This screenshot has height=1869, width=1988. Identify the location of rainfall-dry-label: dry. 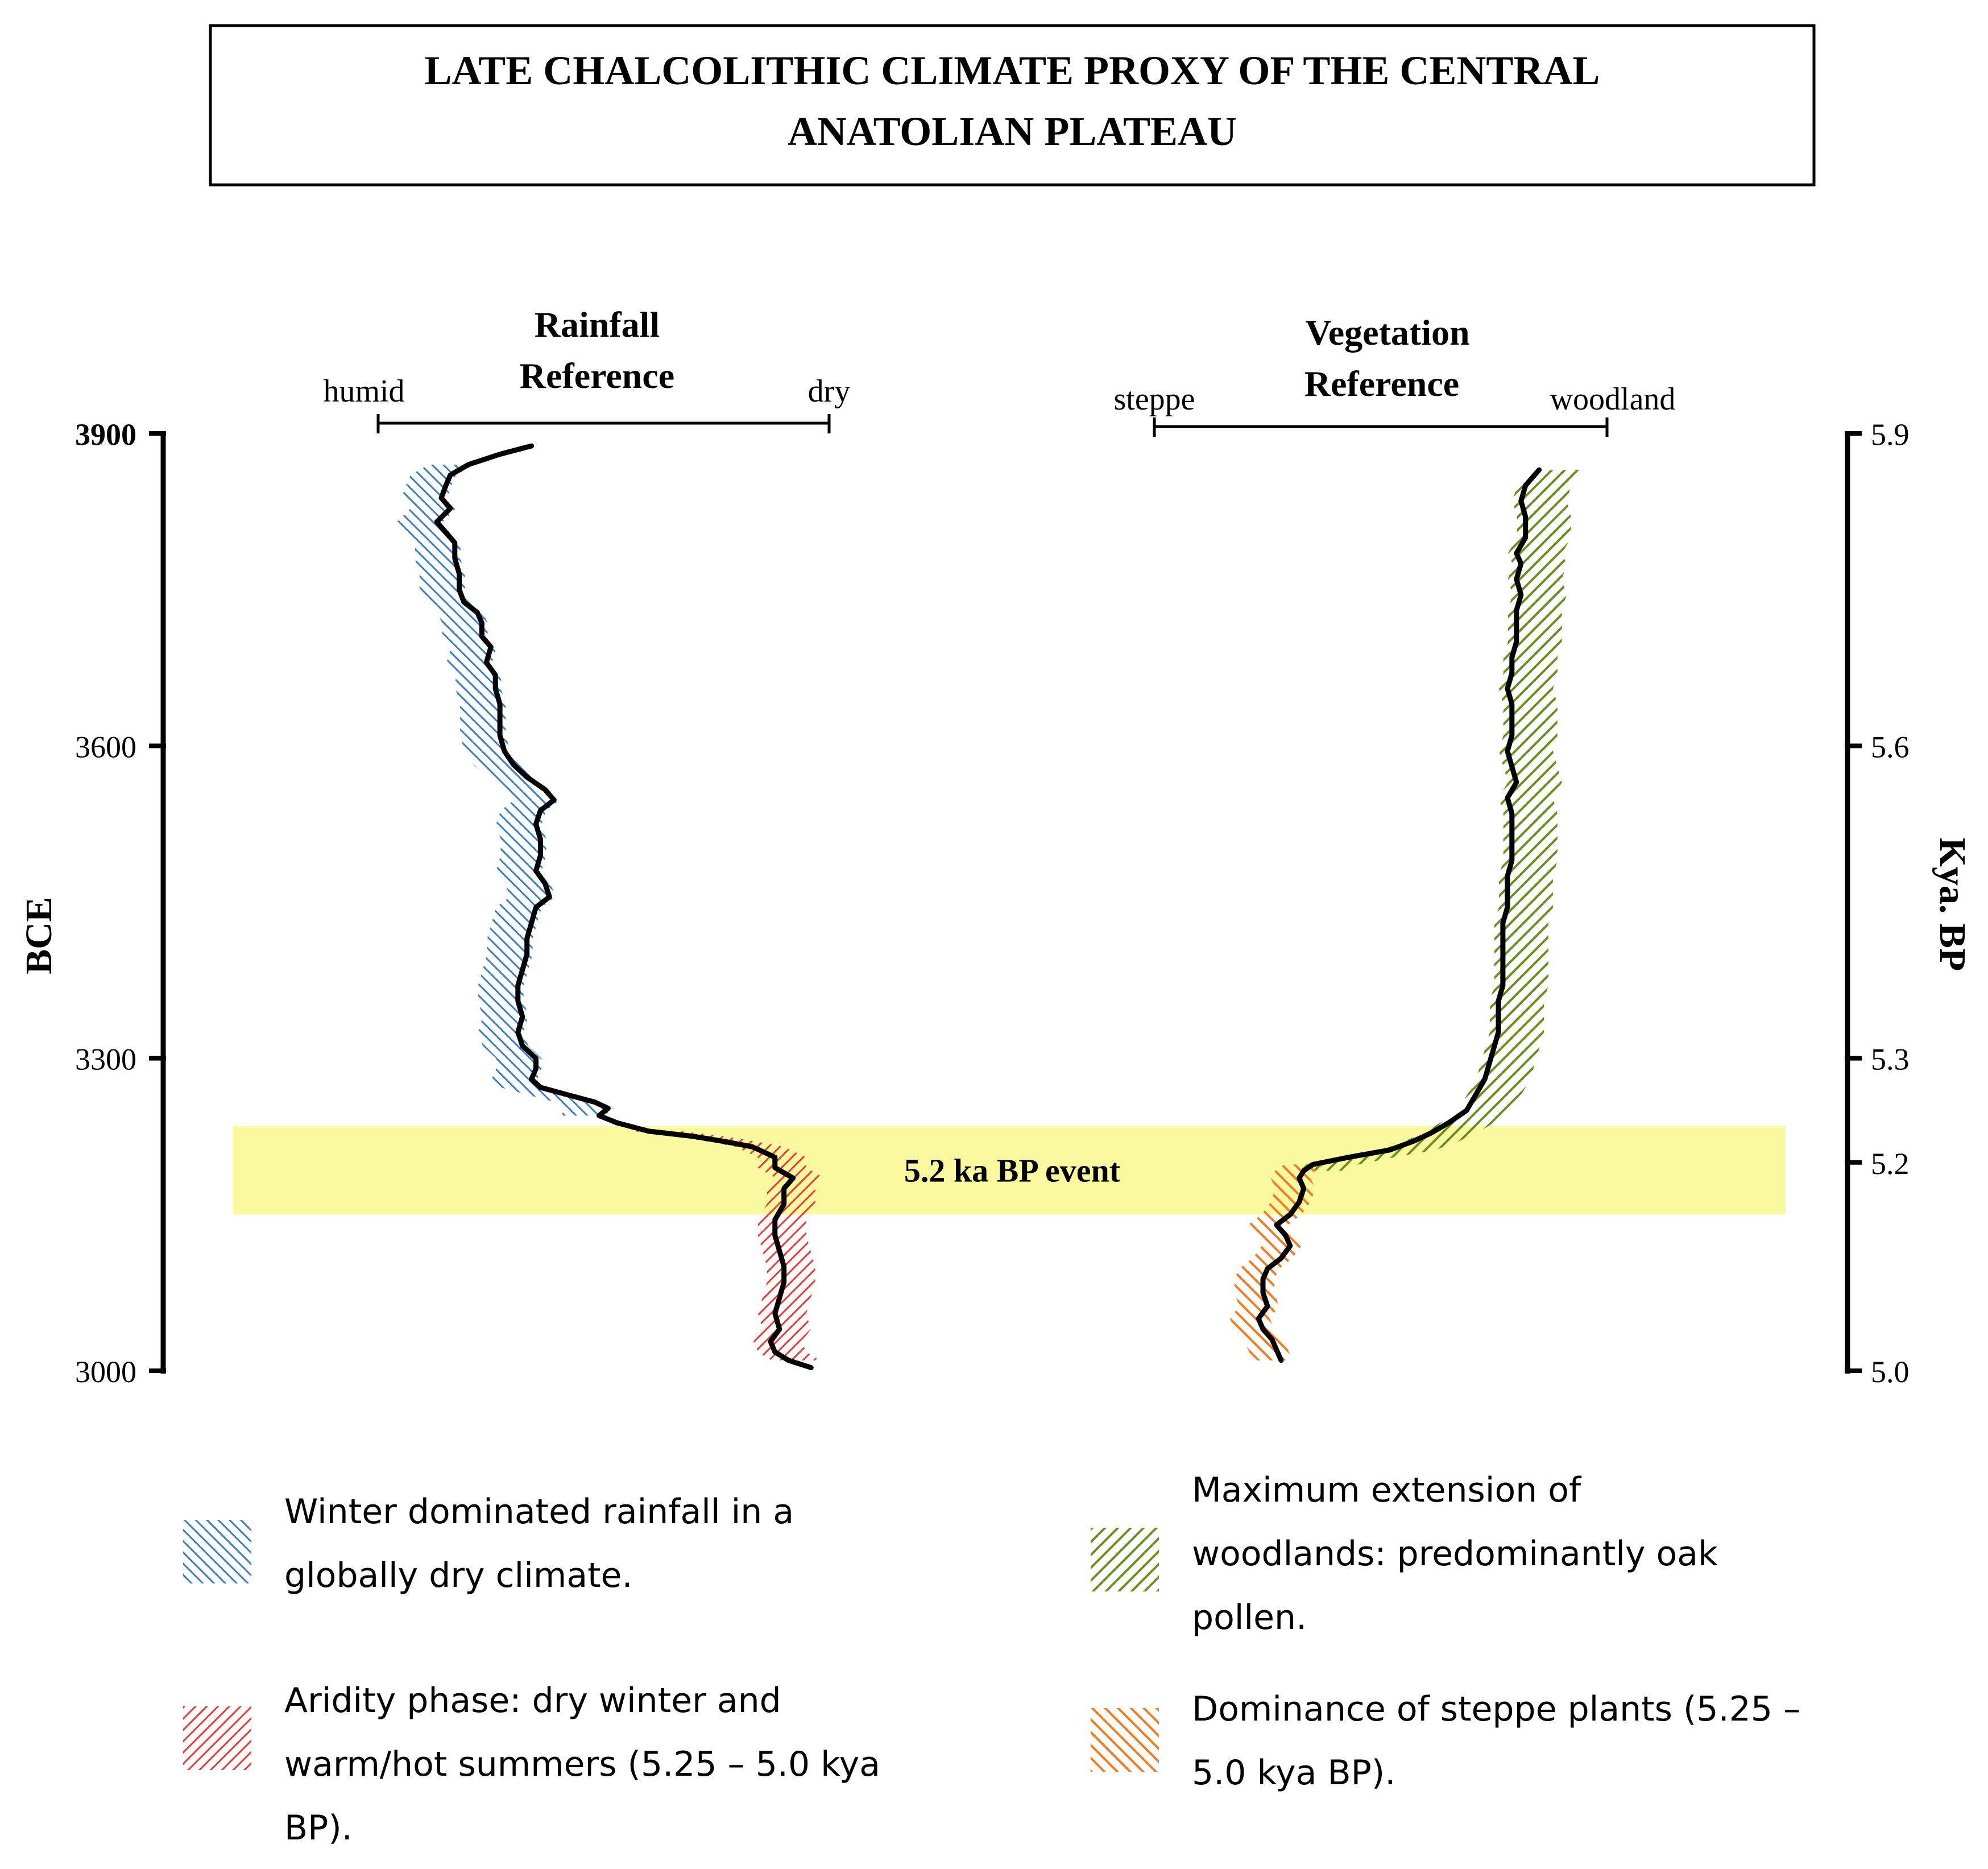
(829, 391).